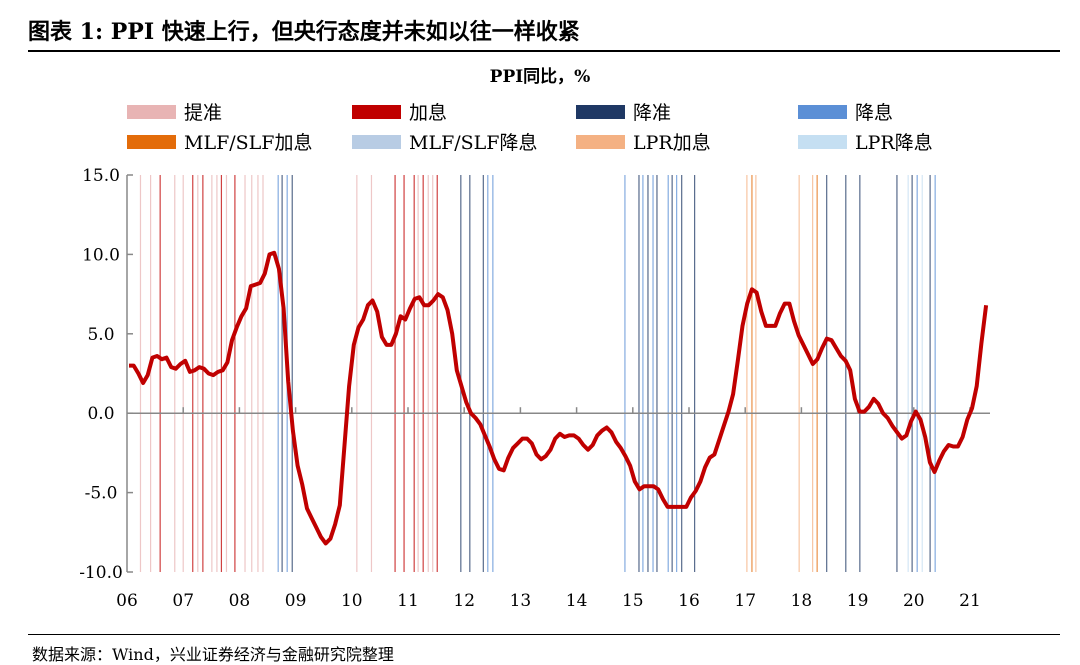  I want to click on x-tick-label: 14, so click(577, 601).